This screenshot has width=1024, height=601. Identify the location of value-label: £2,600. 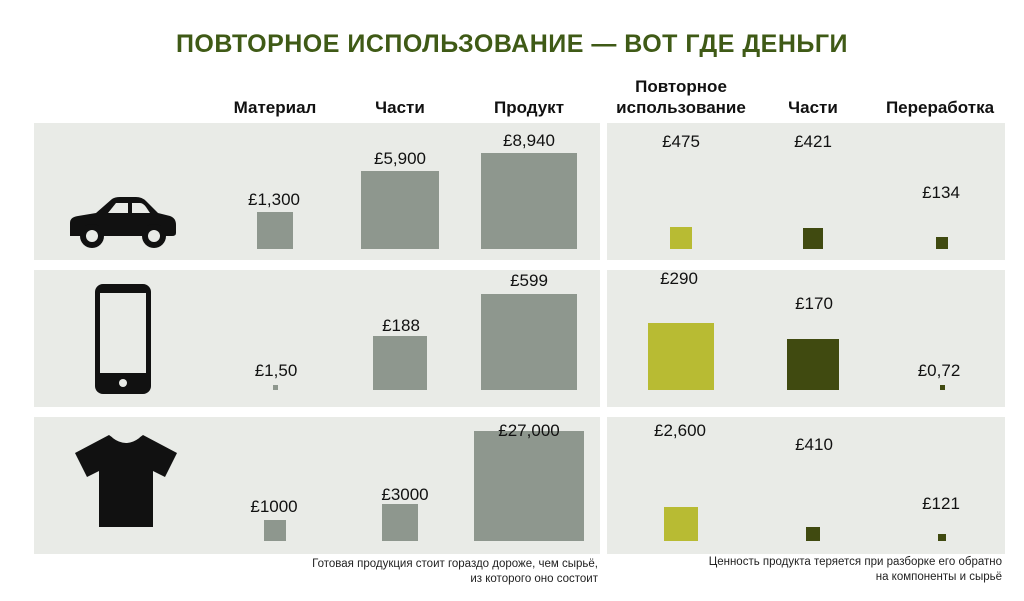
(680, 430).